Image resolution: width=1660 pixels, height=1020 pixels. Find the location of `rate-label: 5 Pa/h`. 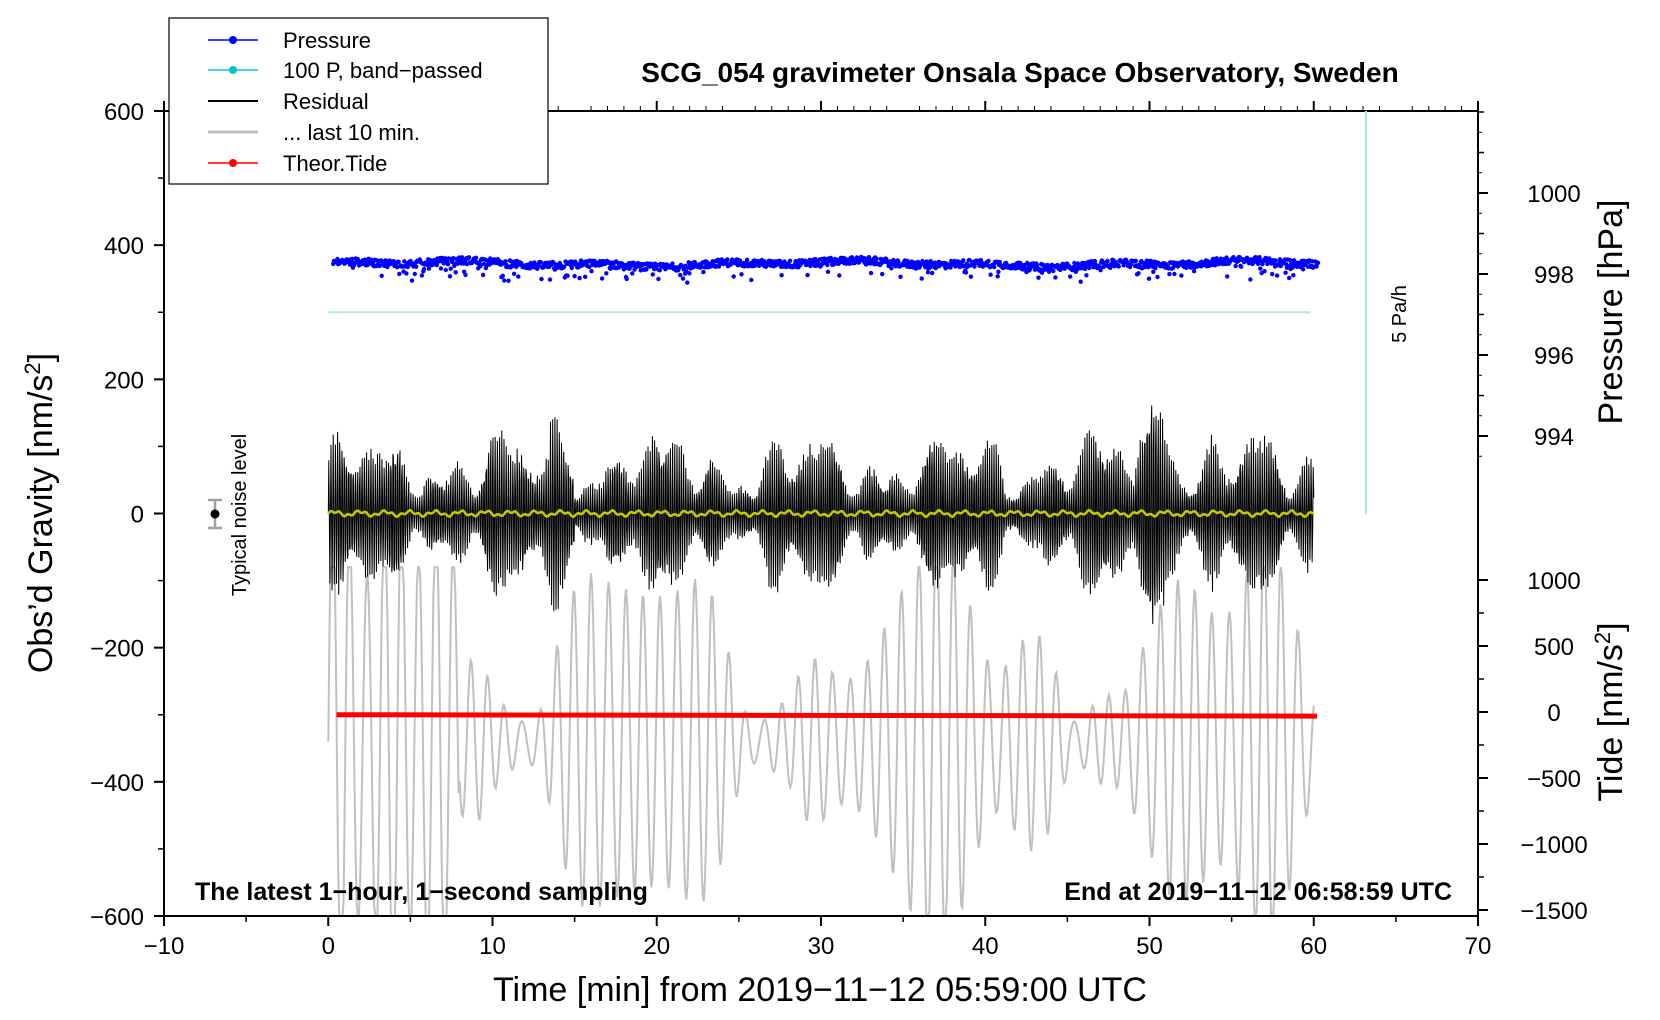

rate-label: 5 Pa/h is located at coordinates (1400, 314).